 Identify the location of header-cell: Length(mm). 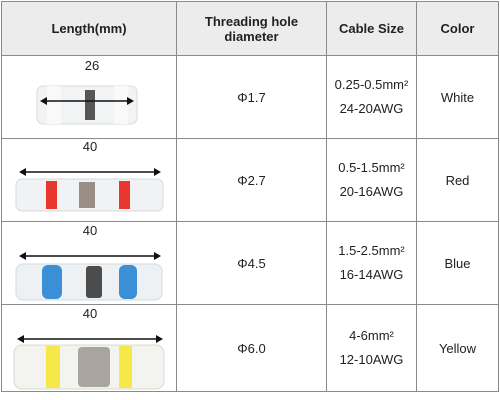
(89, 28).